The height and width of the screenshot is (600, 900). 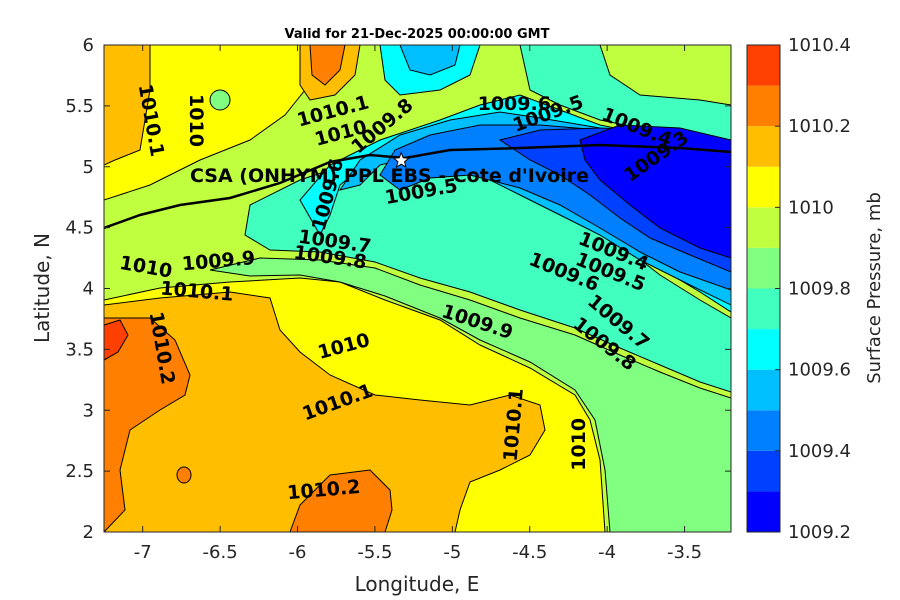 I want to click on x-tick-label: -5, so click(x=452, y=552).